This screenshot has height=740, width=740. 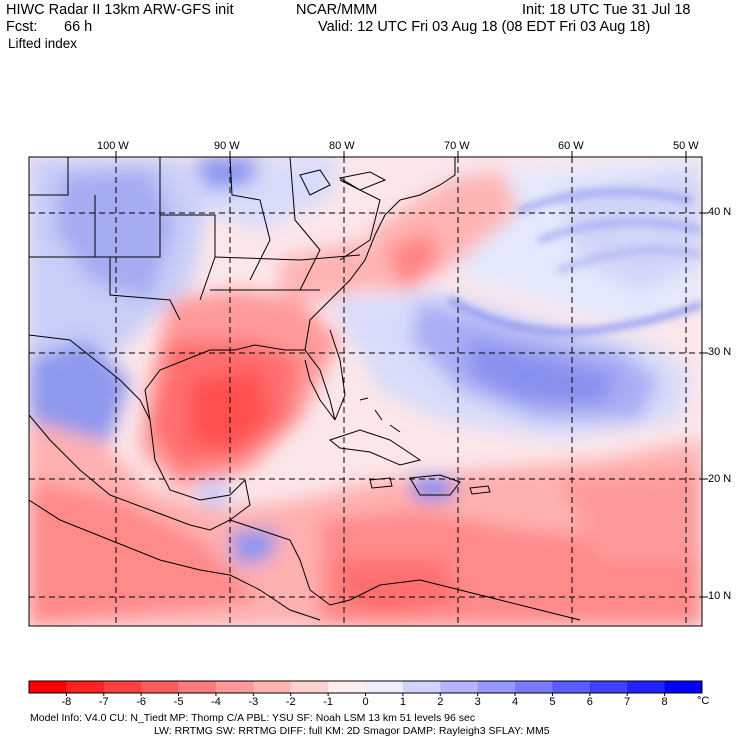 What do you see at coordinates (720, 352) in the screenshot?
I see `lat-label-30n: 30 N` at bounding box center [720, 352].